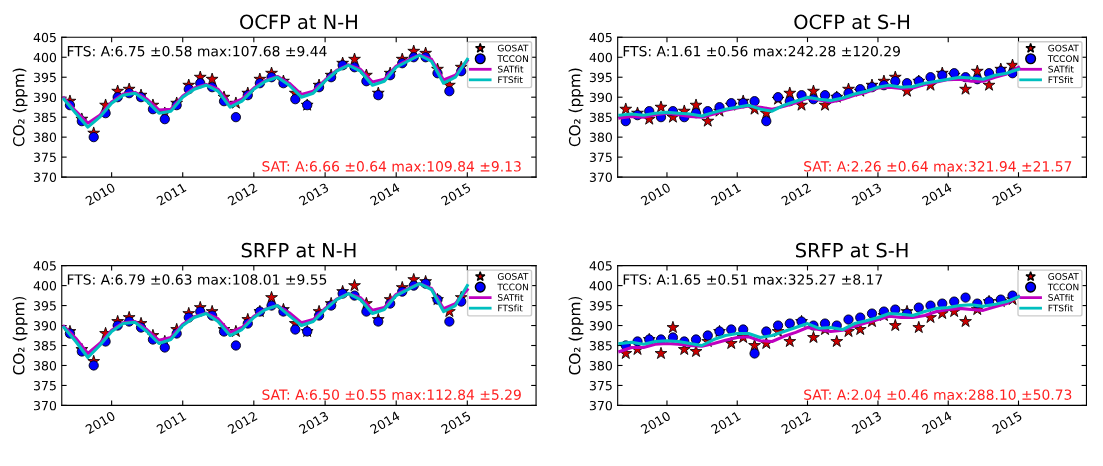  What do you see at coordinates (851, 22) in the screenshot?
I see `chart-title: OCFP at S-H` at bounding box center [851, 22].